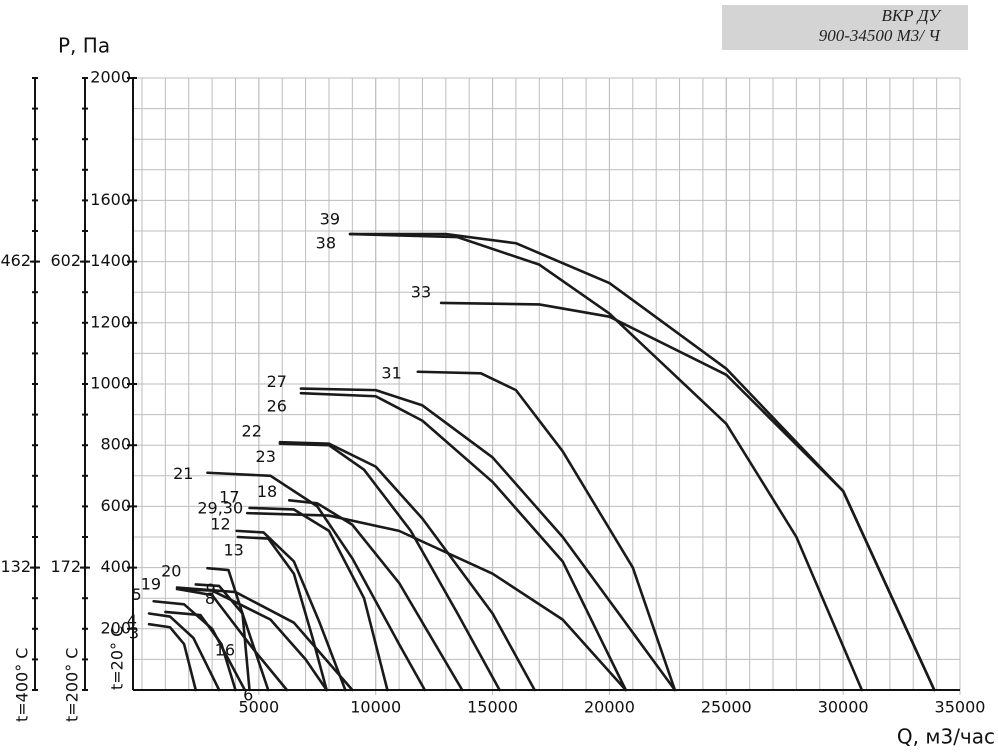 The width and height of the screenshot is (998, 752). I want to click on x-tick-label: 15000, so click(492, 707).